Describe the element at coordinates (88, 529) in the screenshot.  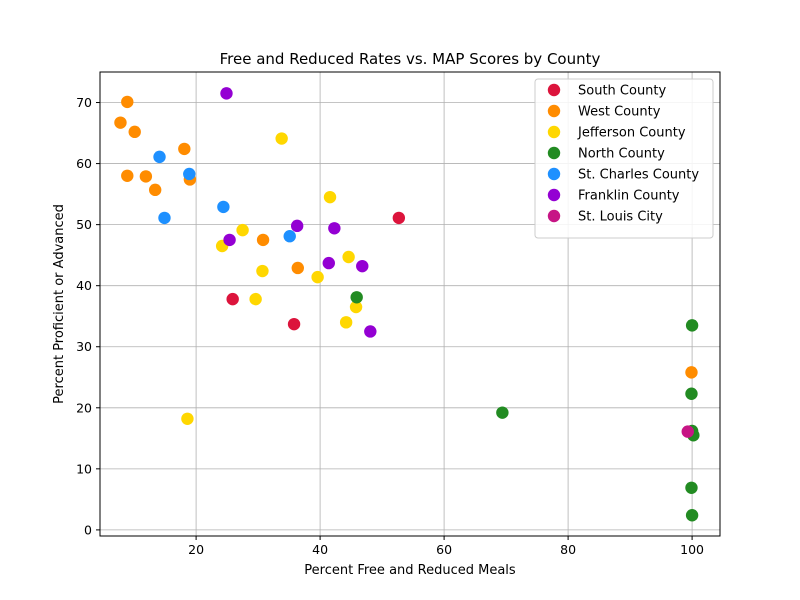
I see `y-tick-label: 0` at that location.